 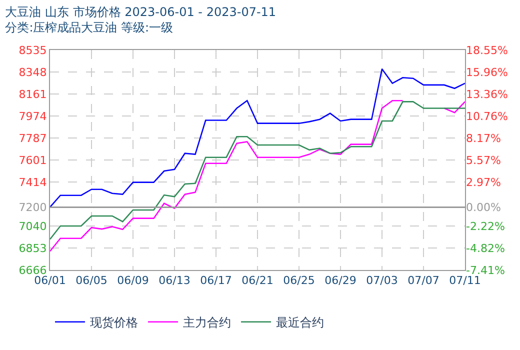 I want to click on x-tick-label: 07/03, so click(x=382, y=281).